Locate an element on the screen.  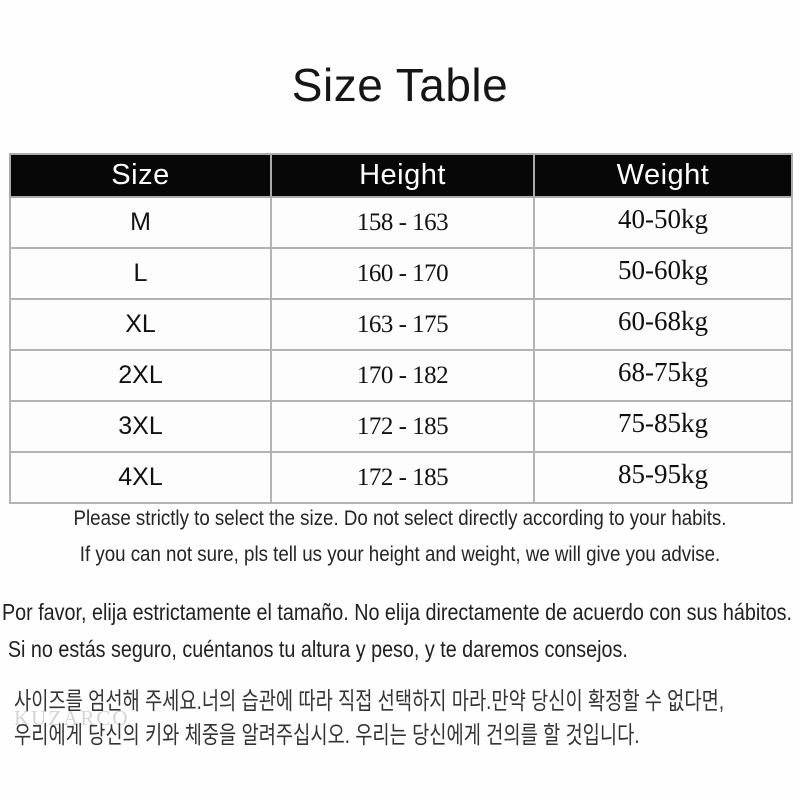
weight-value: 60-68kg is located at coordinates (663, 321).